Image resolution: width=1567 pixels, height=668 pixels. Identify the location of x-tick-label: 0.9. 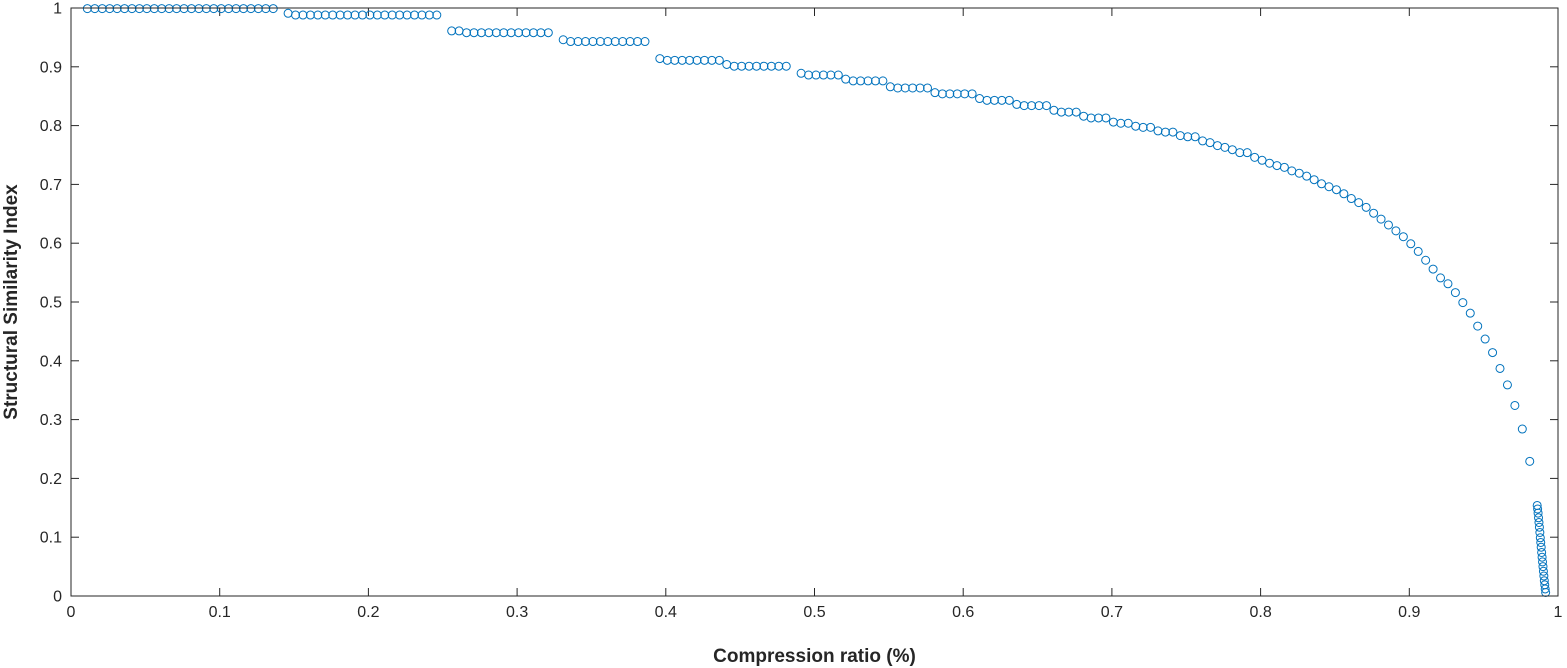
(1409, 612).